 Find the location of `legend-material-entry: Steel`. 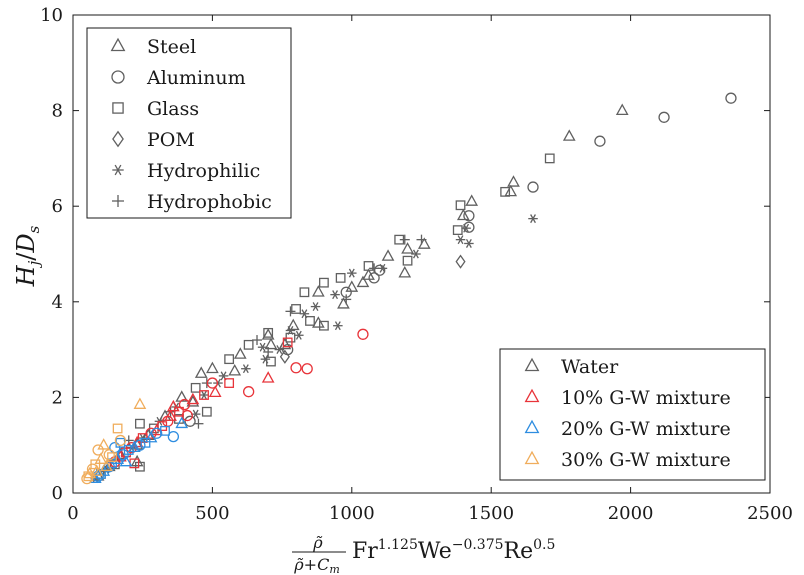

legend-material-entry: Steel is located at coordinates (153, 47).